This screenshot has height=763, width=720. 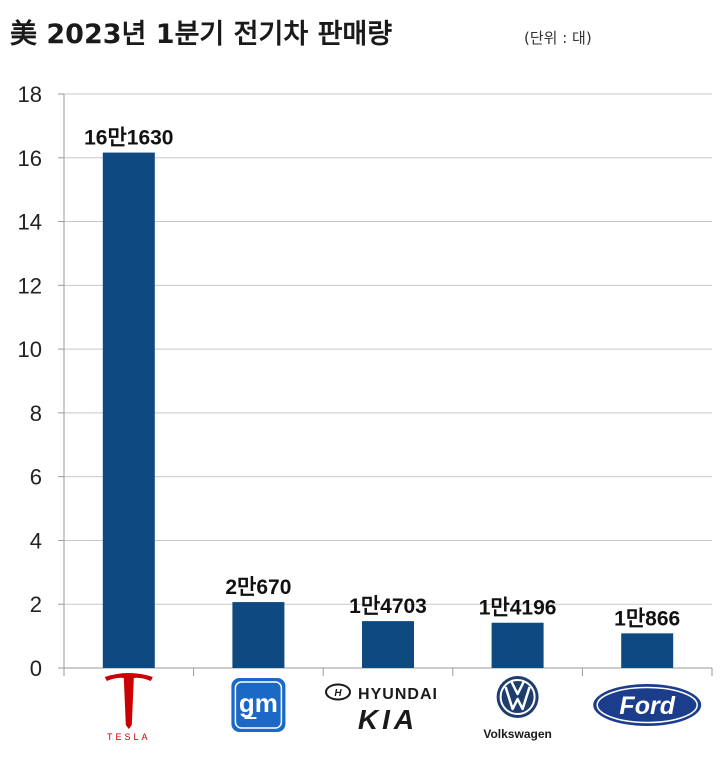 I want to click on data-label: 1만4703, so click(x=388, y=606).